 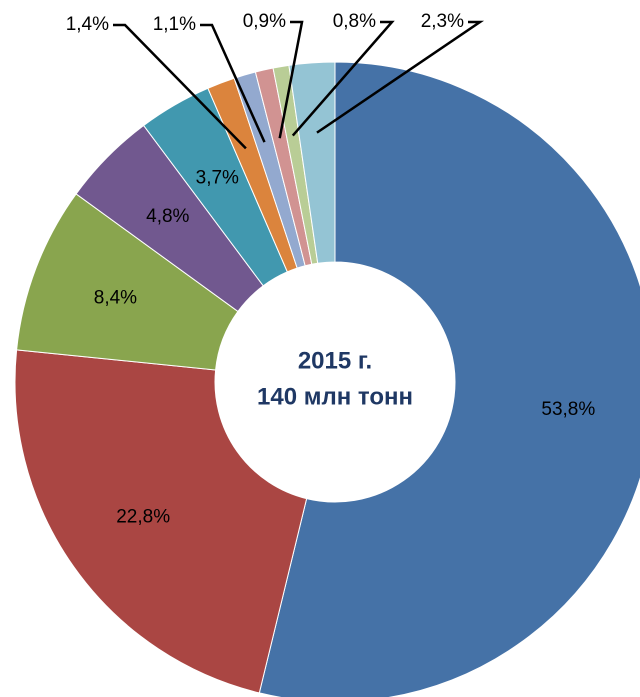 What do you see at coordinates (174, 24) in the screenshot?
I see `data-label: 1,1%` at bounding box center [174, 24].